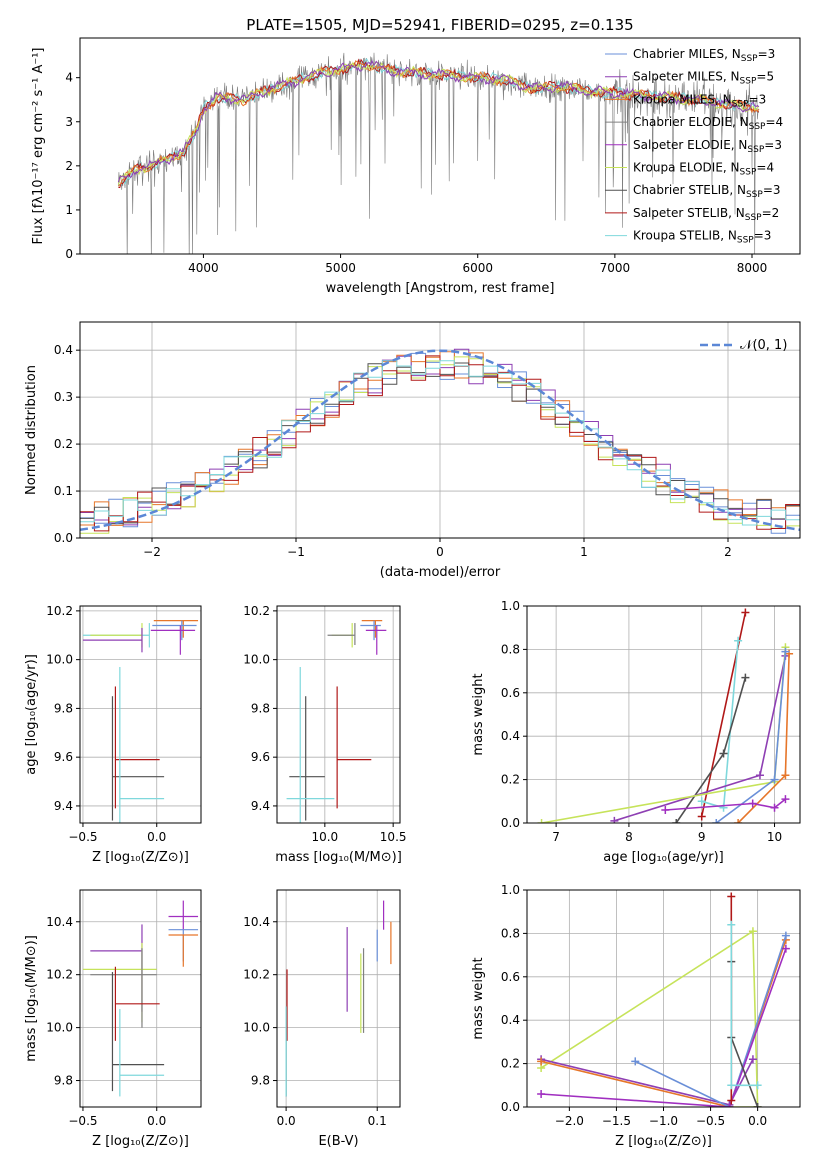 The height and width of the screenshot is (1170, 819). Describe the element at coordinates (704, 55) in the screenshot. I see `legend-entry: Chabrier MILES, NSSP=3` at that location.